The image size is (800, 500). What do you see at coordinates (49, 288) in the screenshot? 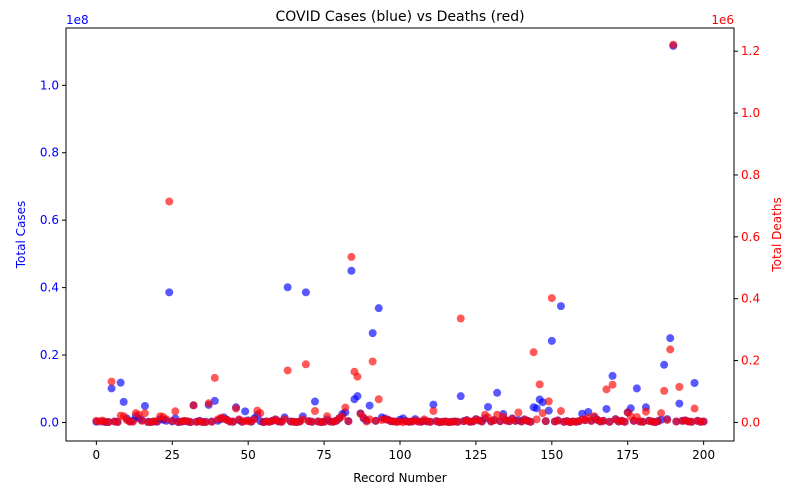
I see `left-tick-label: 0.4` at bounding box center [49, 288].